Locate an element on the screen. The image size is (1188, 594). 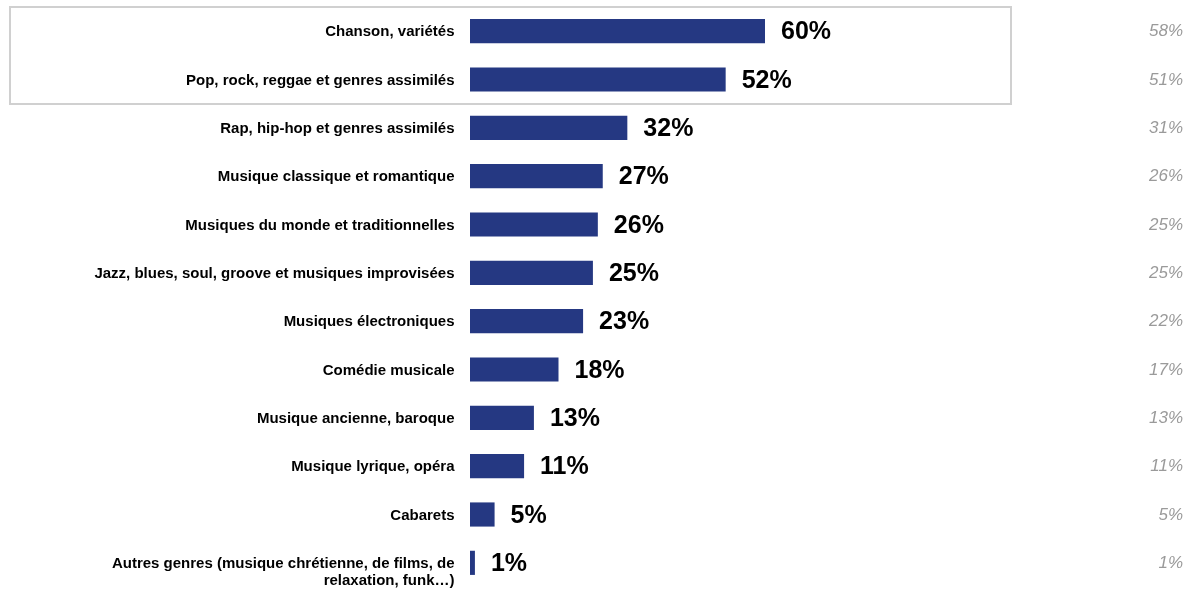
text: 26% is located at coordinates (1165, 176).